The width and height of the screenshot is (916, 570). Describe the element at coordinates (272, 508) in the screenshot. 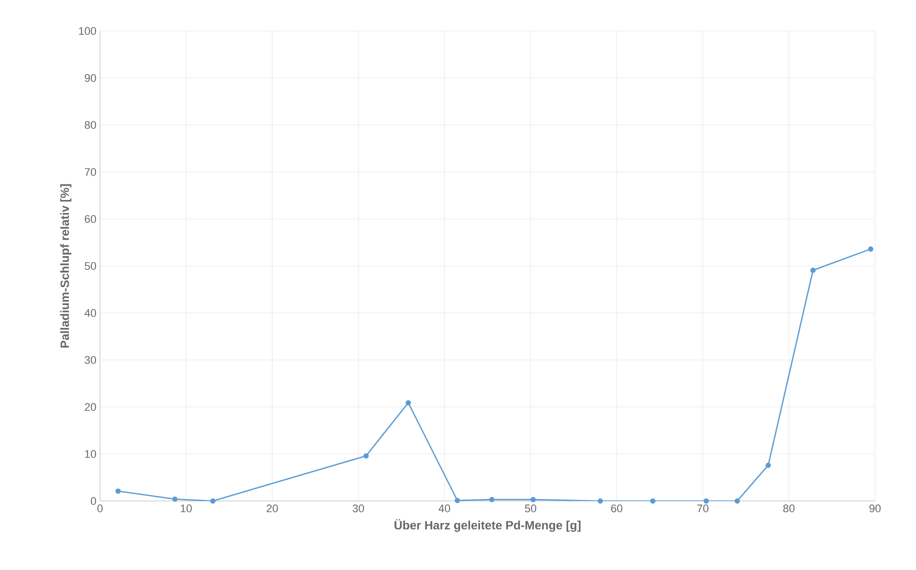

I see `x-tick-label: 20` at that location.